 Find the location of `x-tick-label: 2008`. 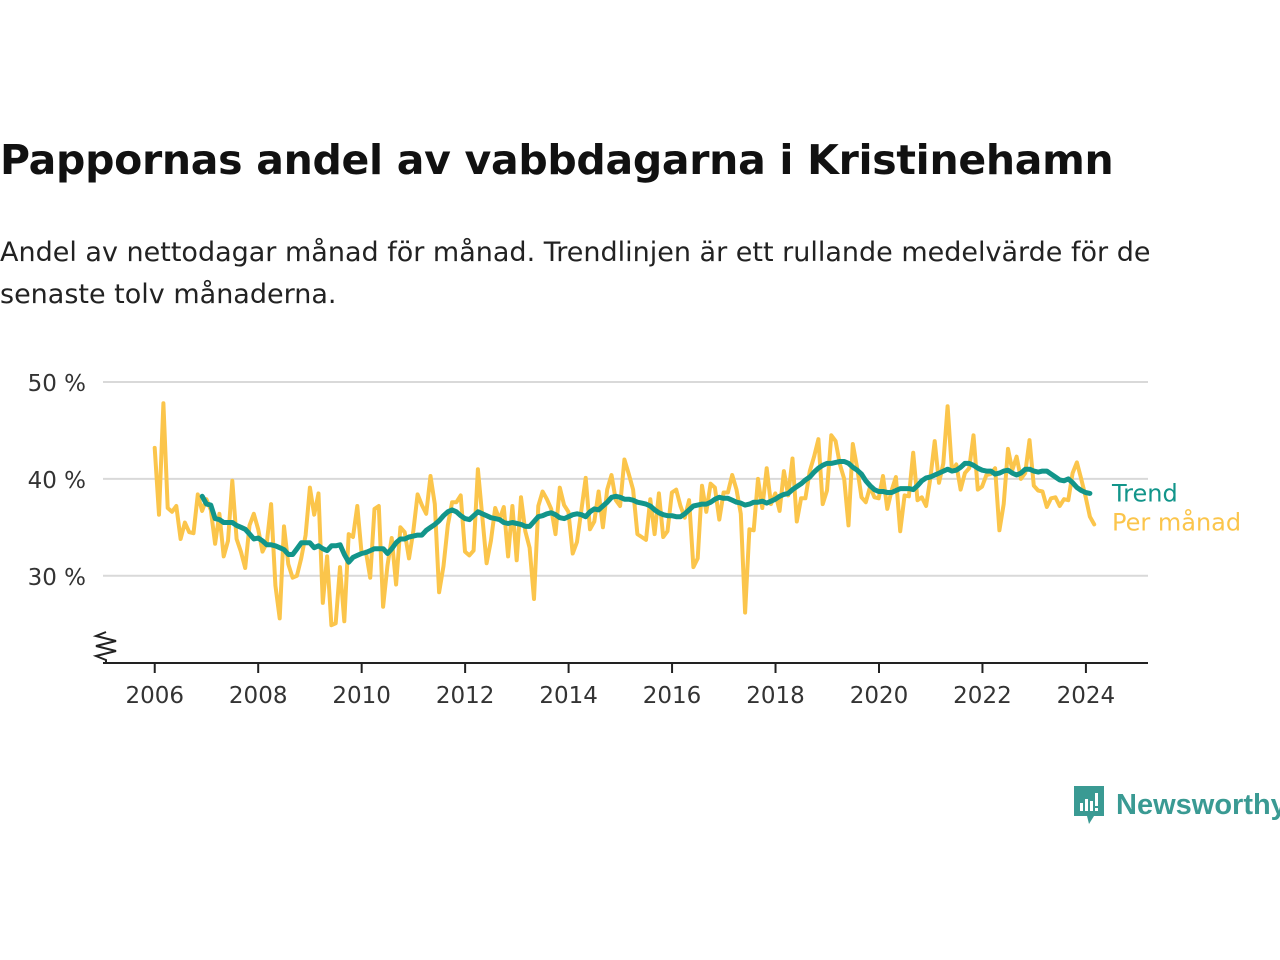

x-tick-label: 2008 is located at coordinates (258, 696).